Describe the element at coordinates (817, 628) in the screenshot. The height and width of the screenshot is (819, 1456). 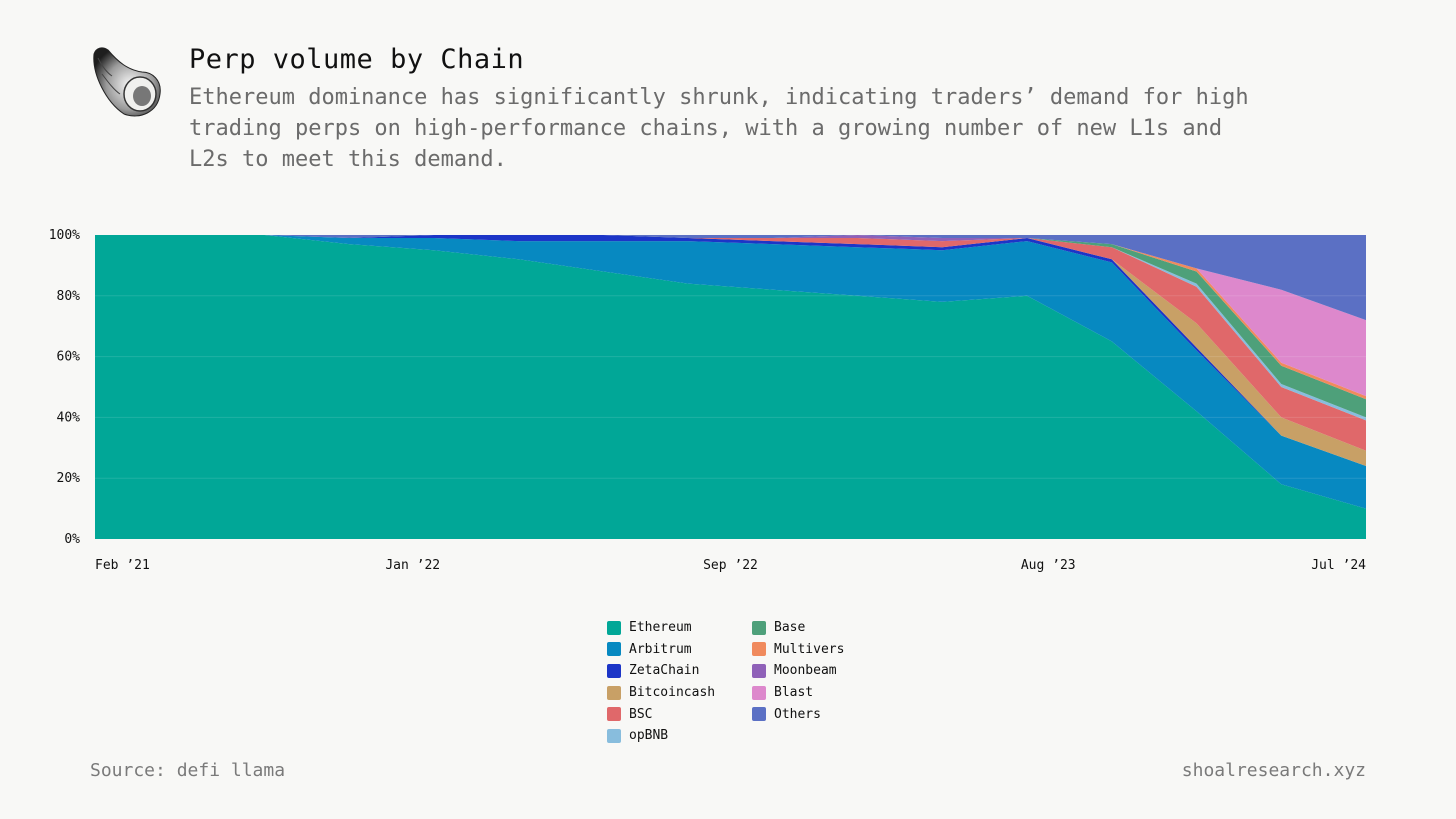
I see `legend-item-base: Base` at that location.